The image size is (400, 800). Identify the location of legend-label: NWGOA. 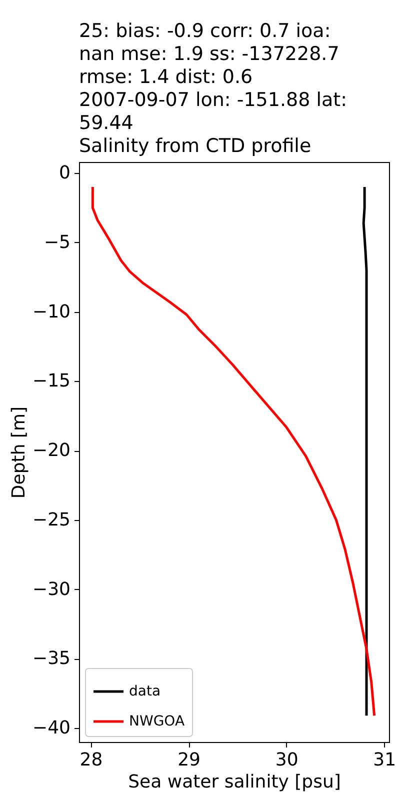
(157, 722).